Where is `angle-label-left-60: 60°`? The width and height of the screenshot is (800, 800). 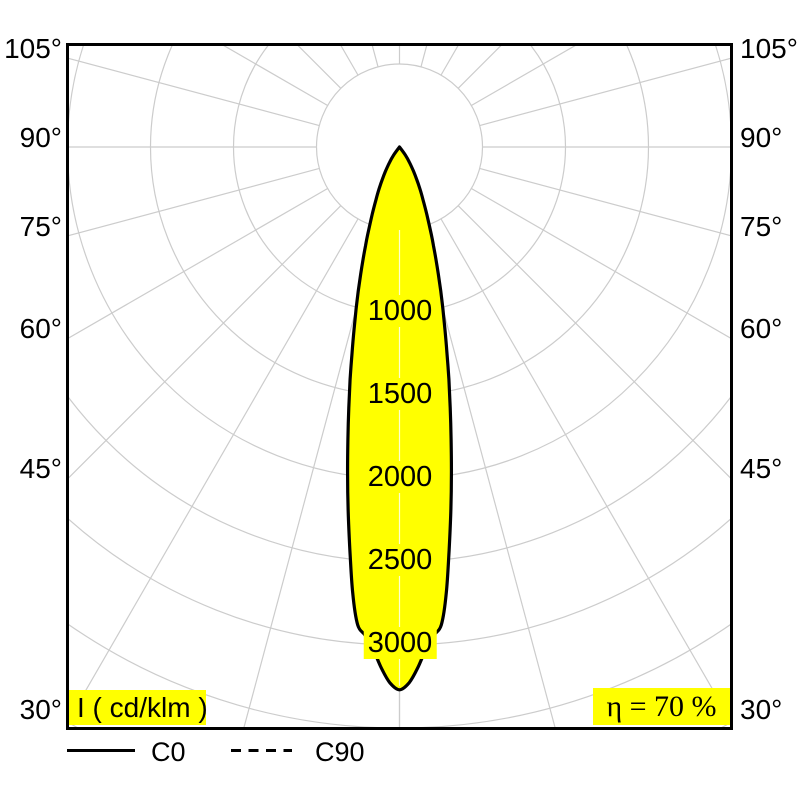
angle-label-left-60: 60° is located at coordinates (40, 328).